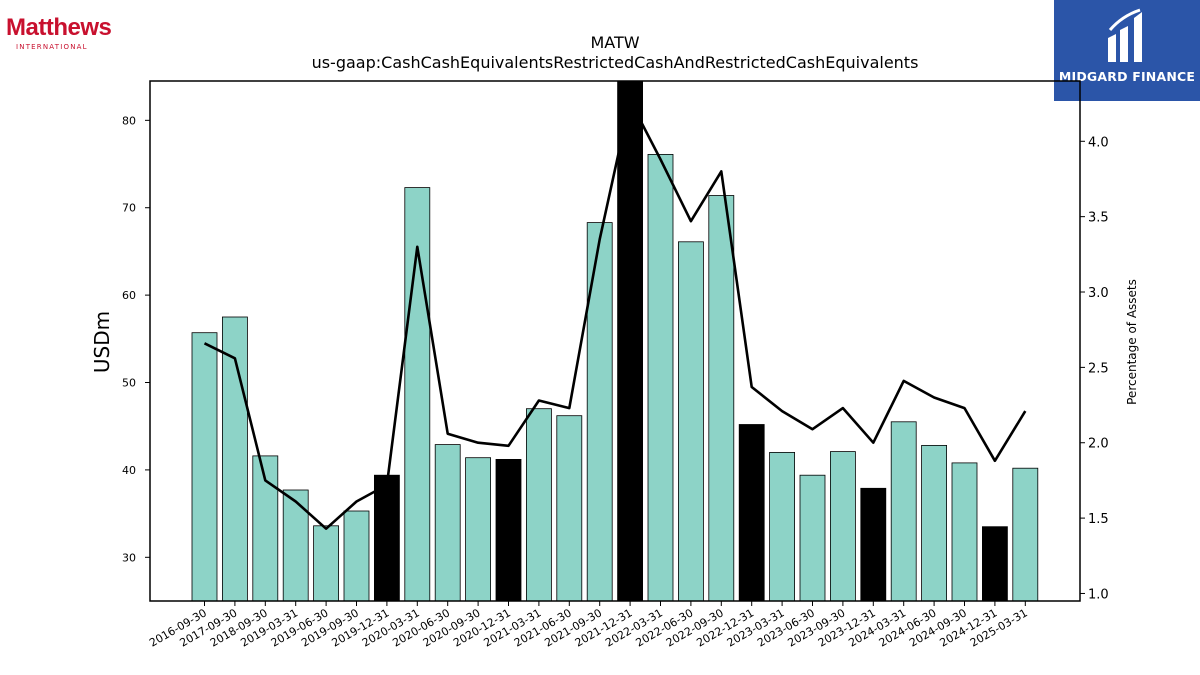 The image size is (1200, 675). I want to click on y2-axis-label: Percentage of Assets, so click(1132, 342).